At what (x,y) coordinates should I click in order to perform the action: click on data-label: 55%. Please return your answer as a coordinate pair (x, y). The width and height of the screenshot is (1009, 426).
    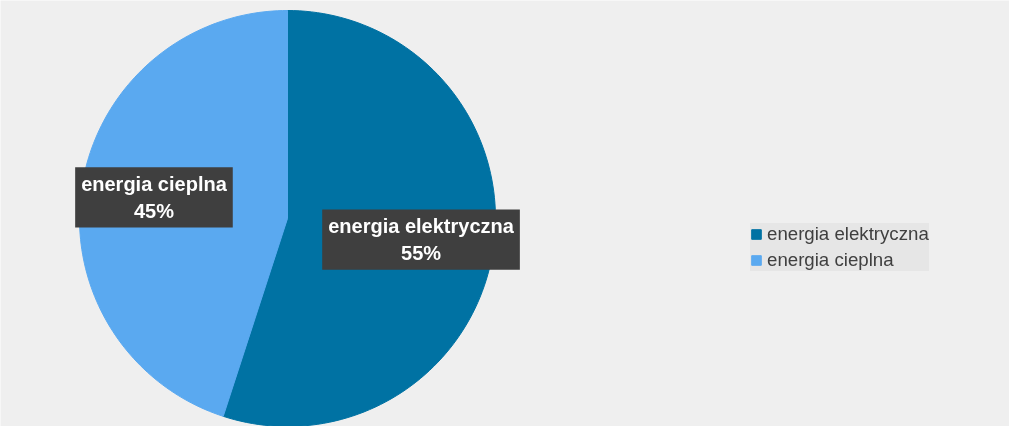
    Looking at the image, I should click on (421, 252).